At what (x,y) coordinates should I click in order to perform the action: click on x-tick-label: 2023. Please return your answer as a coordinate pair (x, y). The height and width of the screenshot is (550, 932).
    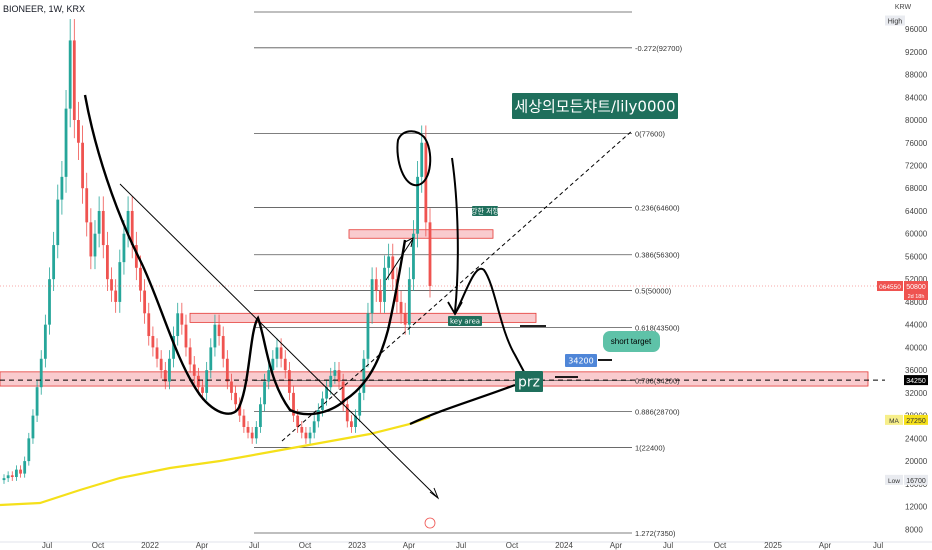
    Looking at the image, I should click on (357, 545).